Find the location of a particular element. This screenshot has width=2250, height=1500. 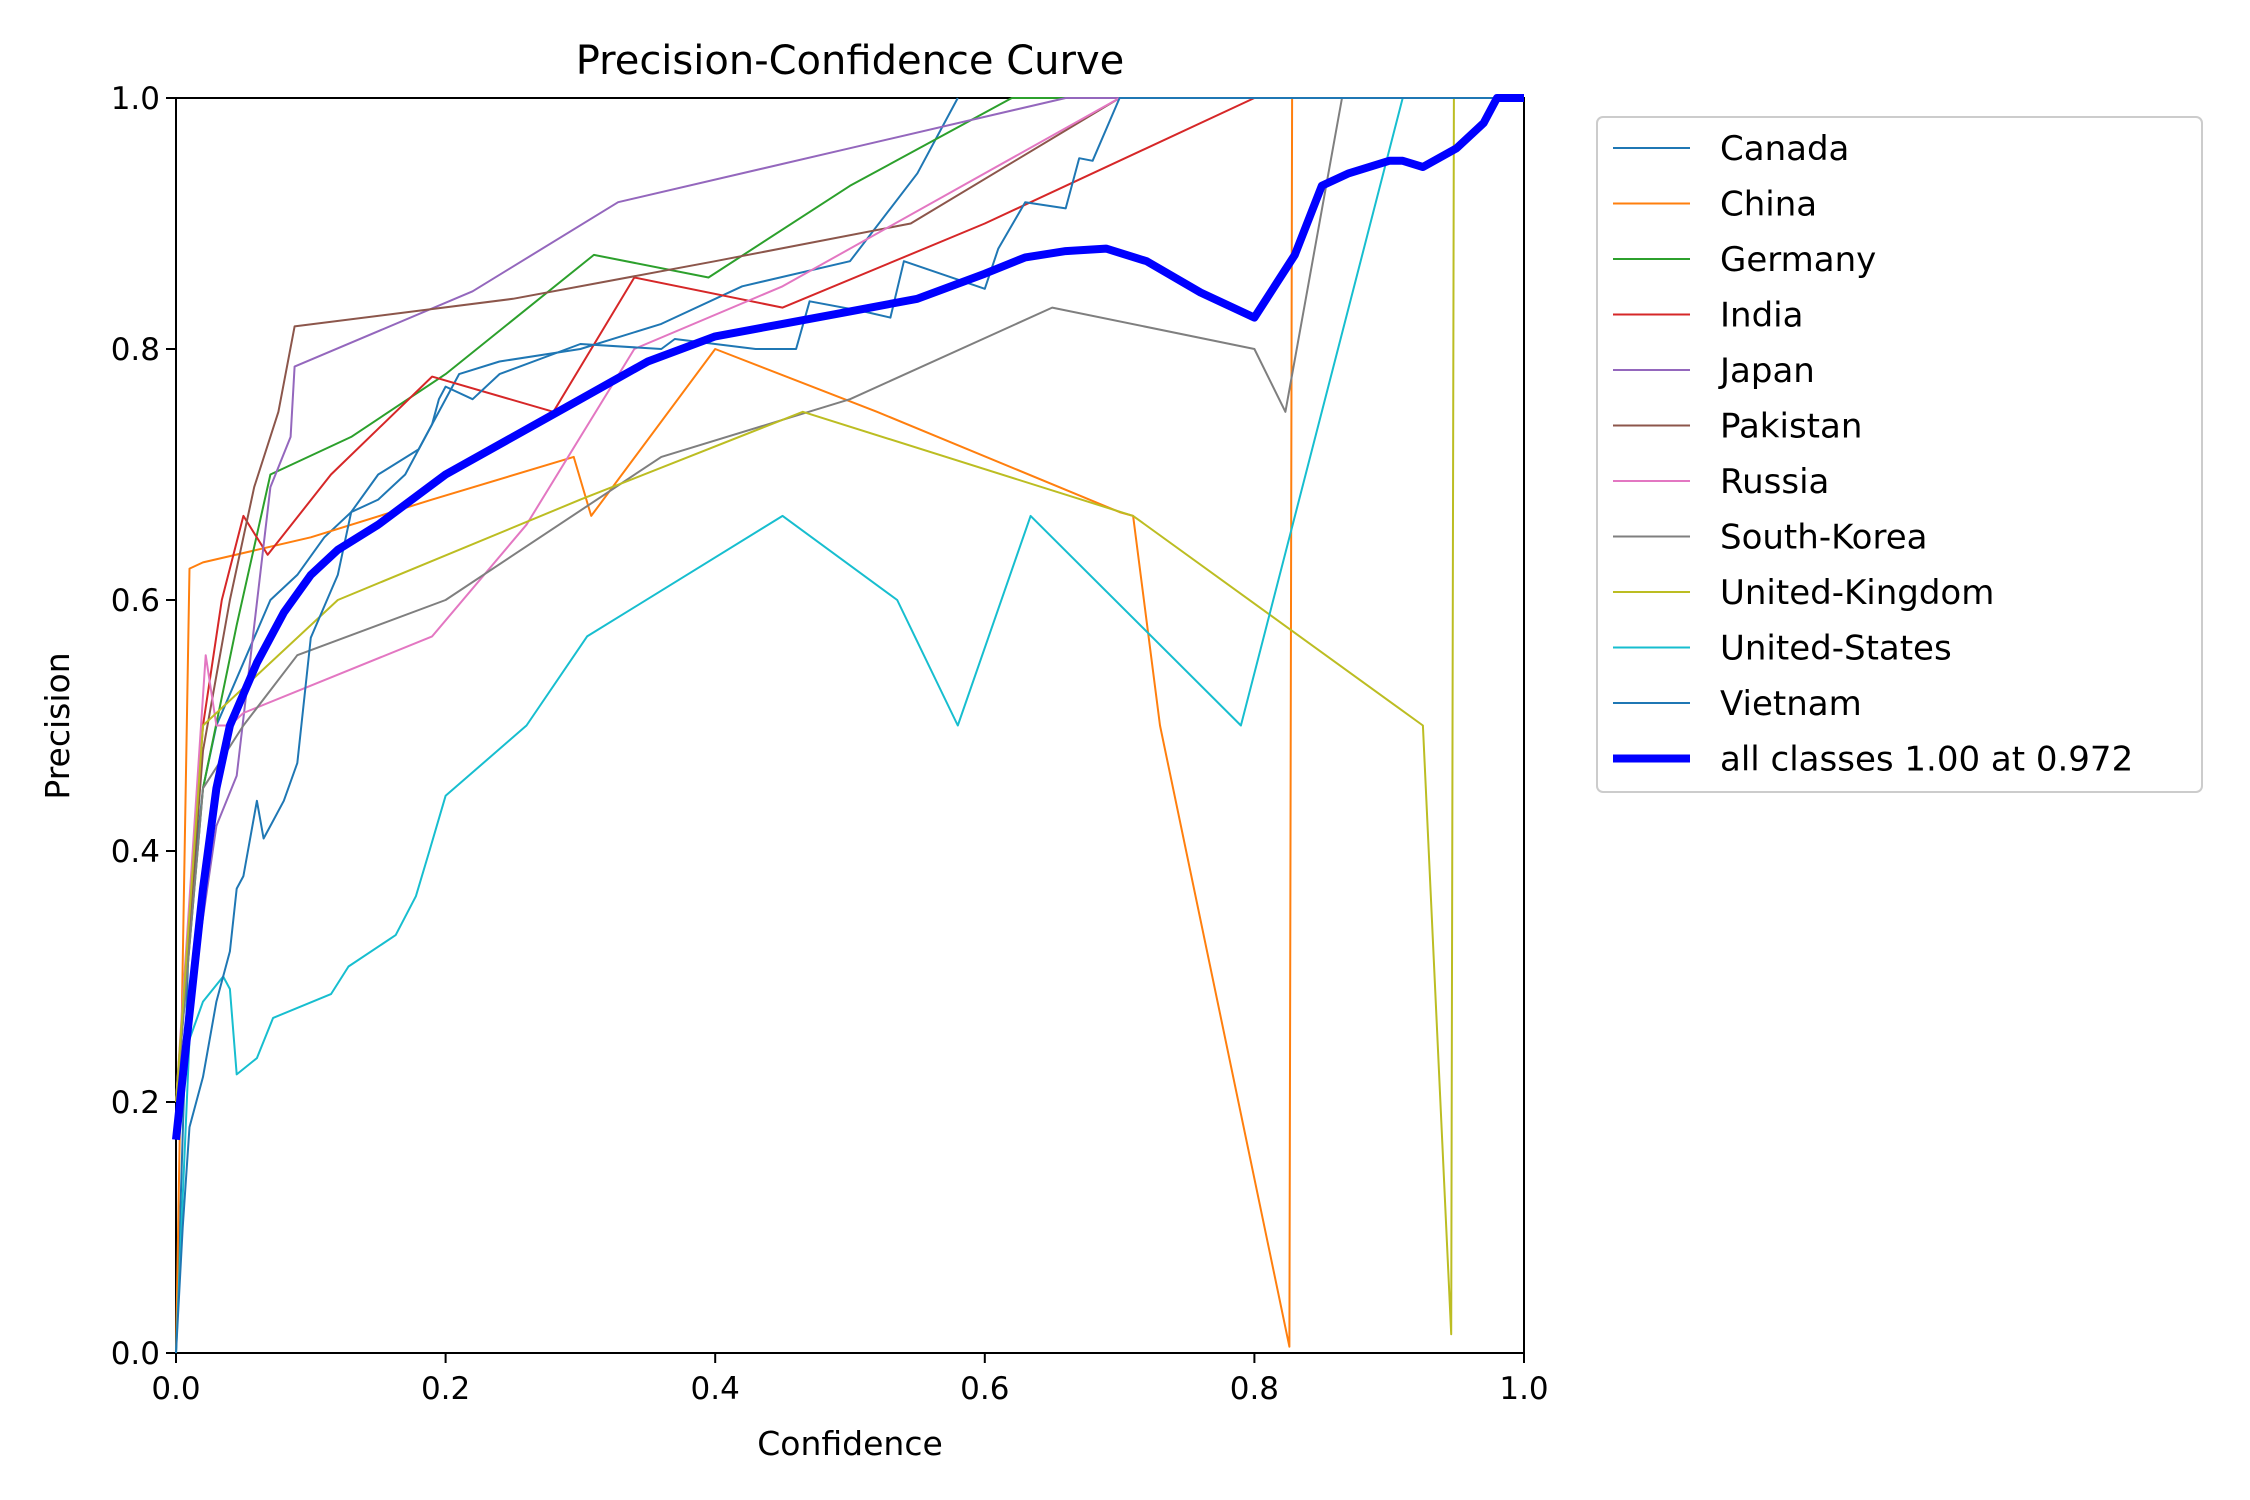

legend-label-germany: Germany is located at coordinates (1798, 260).